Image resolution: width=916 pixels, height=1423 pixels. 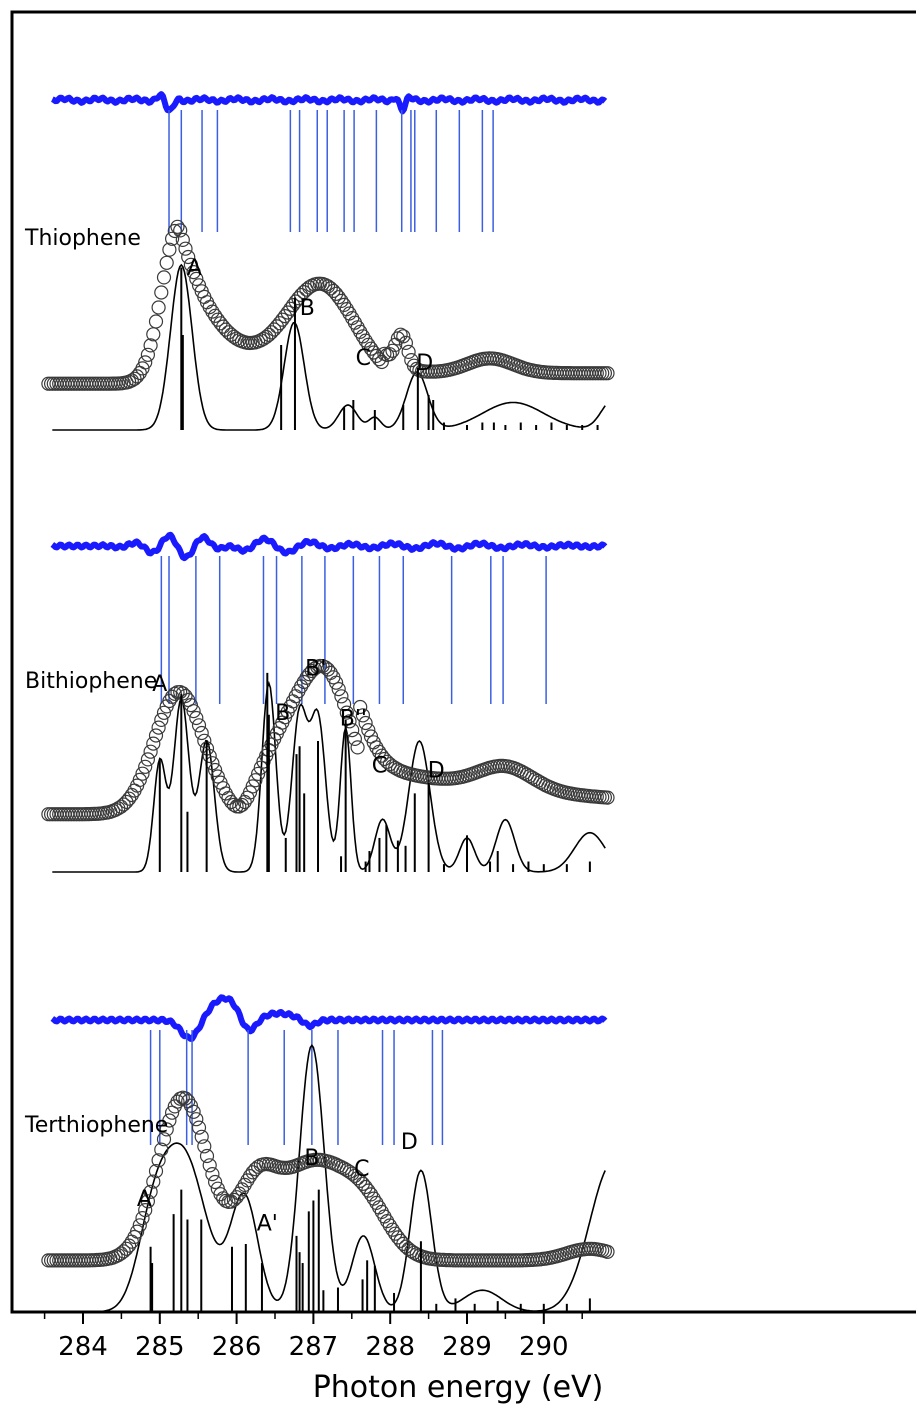 I want to click on panel-label: Thiophene, so click(x=82, y=238).